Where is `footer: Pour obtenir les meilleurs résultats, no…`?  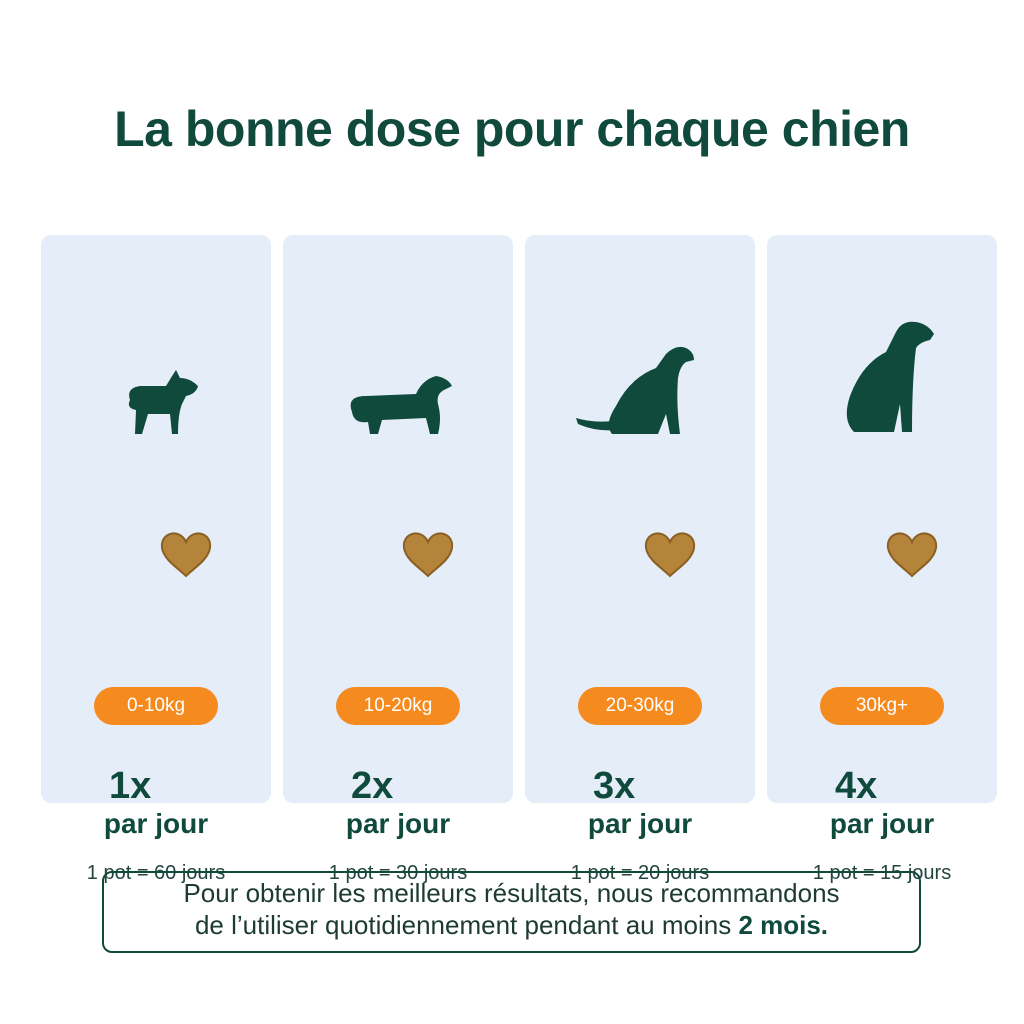
footer: Pour obtenir les meilleurs résultats, no… is located at coordinates (511, 912).